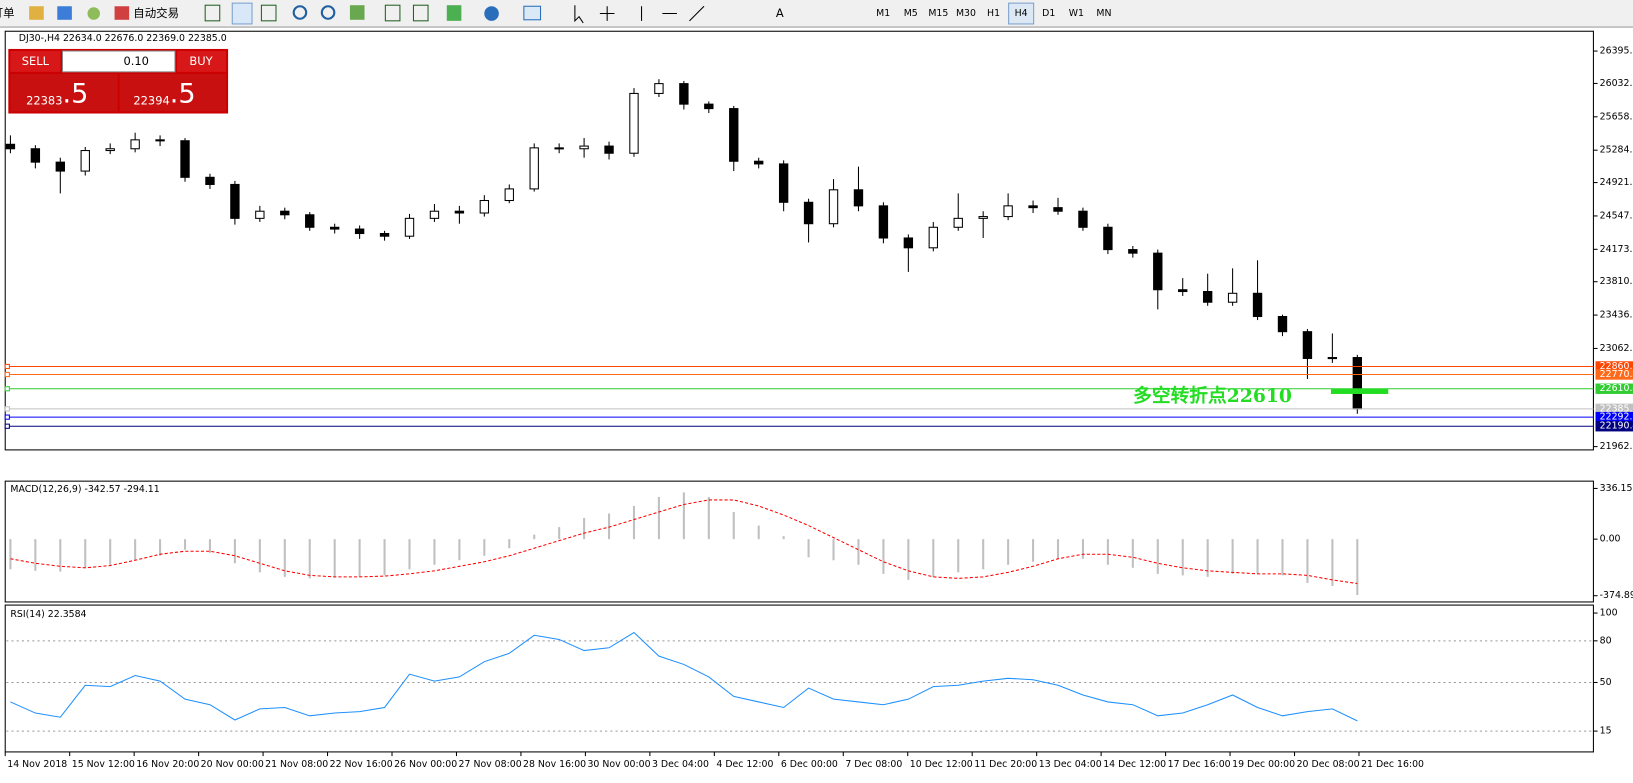  I want to click on crosshair-tool, so click(607, 13).